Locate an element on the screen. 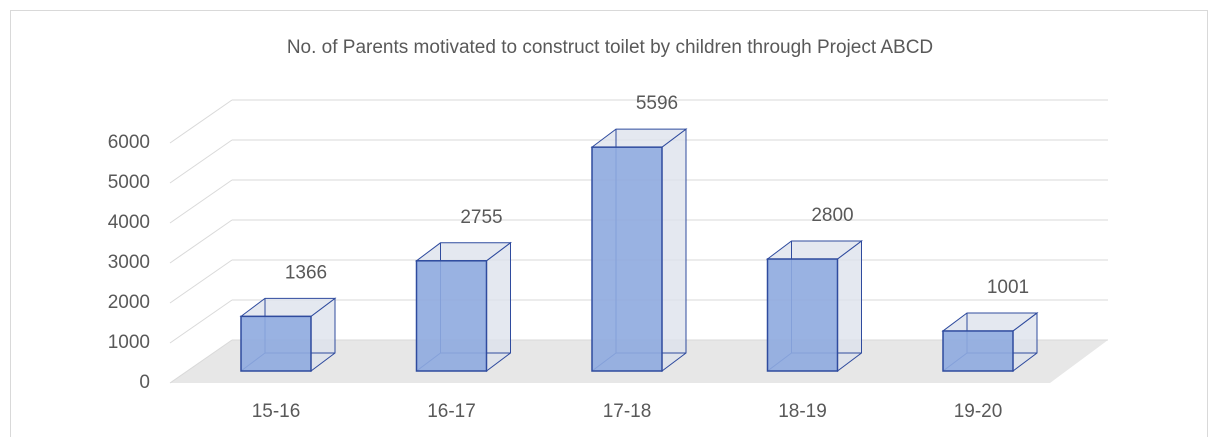  data-label: 1366 is located at coordinates (306, 272).